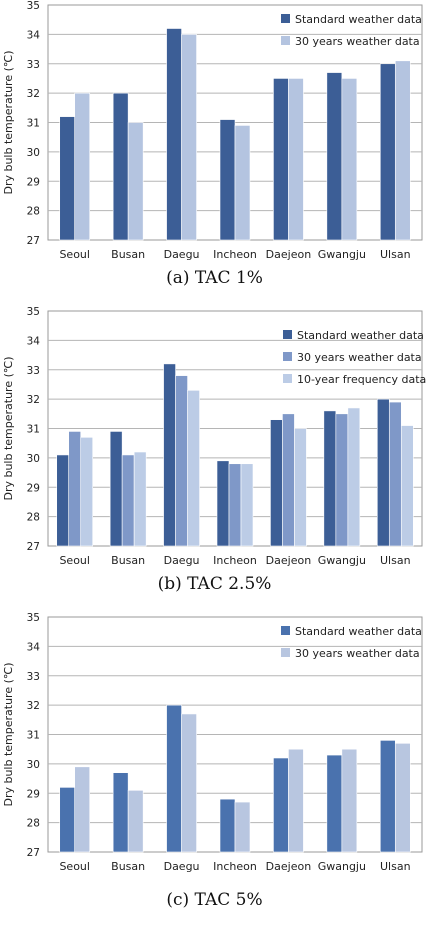  I want to click on chart-caption: (b) TAC 2.5%, so click(214, 584).